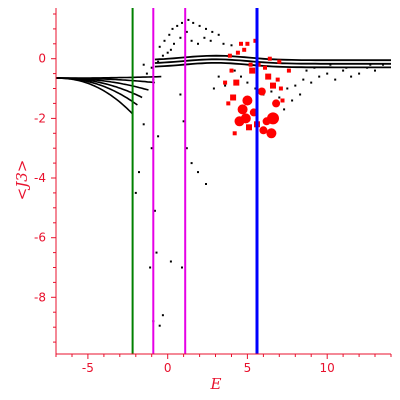 The width and height of the screenshot is (400, 400). I want to click on y-tick-label: 0, so click(42, 59).